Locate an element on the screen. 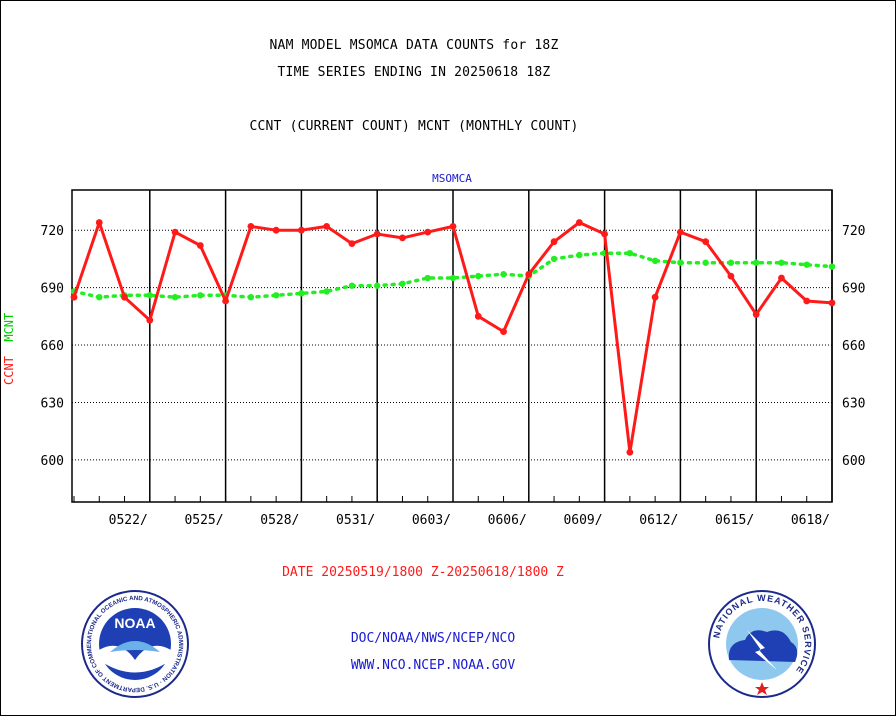 This screenshot has width=896, height=716. x-tick-label: 0531/ is located at coordinates (355, 520).